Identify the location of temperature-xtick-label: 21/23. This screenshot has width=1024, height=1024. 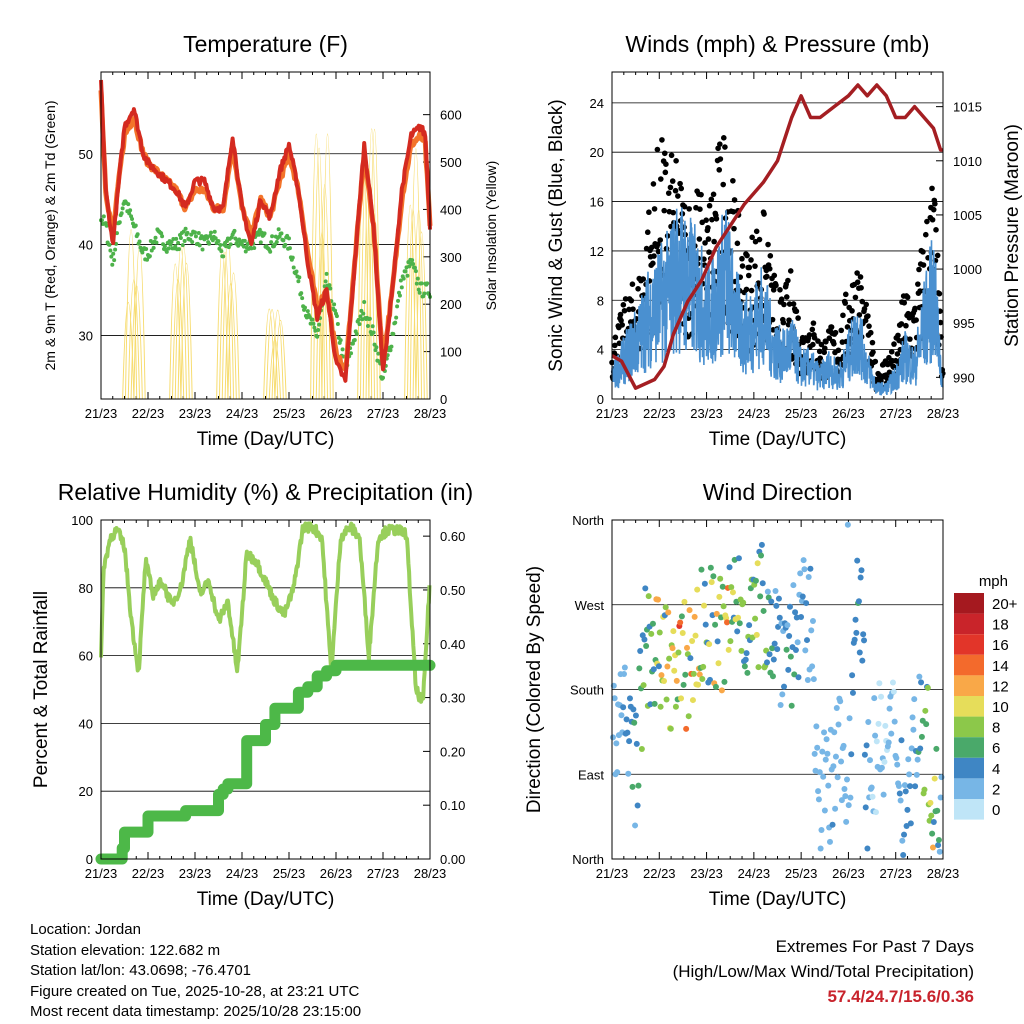
(101, 413).